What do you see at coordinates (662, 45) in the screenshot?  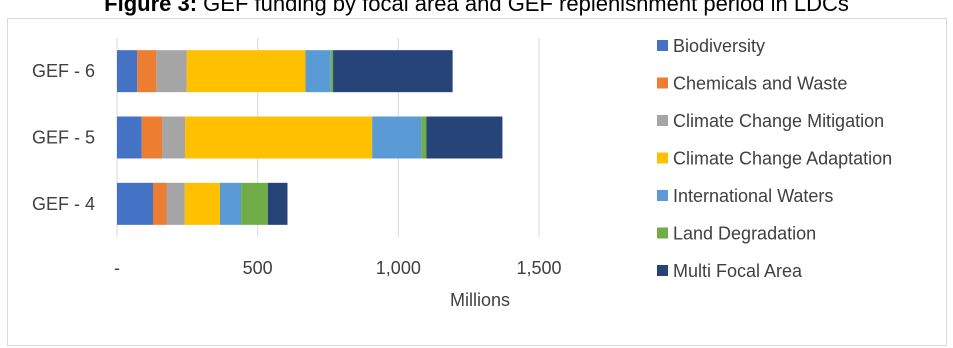 I see `legend-swatch-biodiversity` at bounding box center [662, 45].